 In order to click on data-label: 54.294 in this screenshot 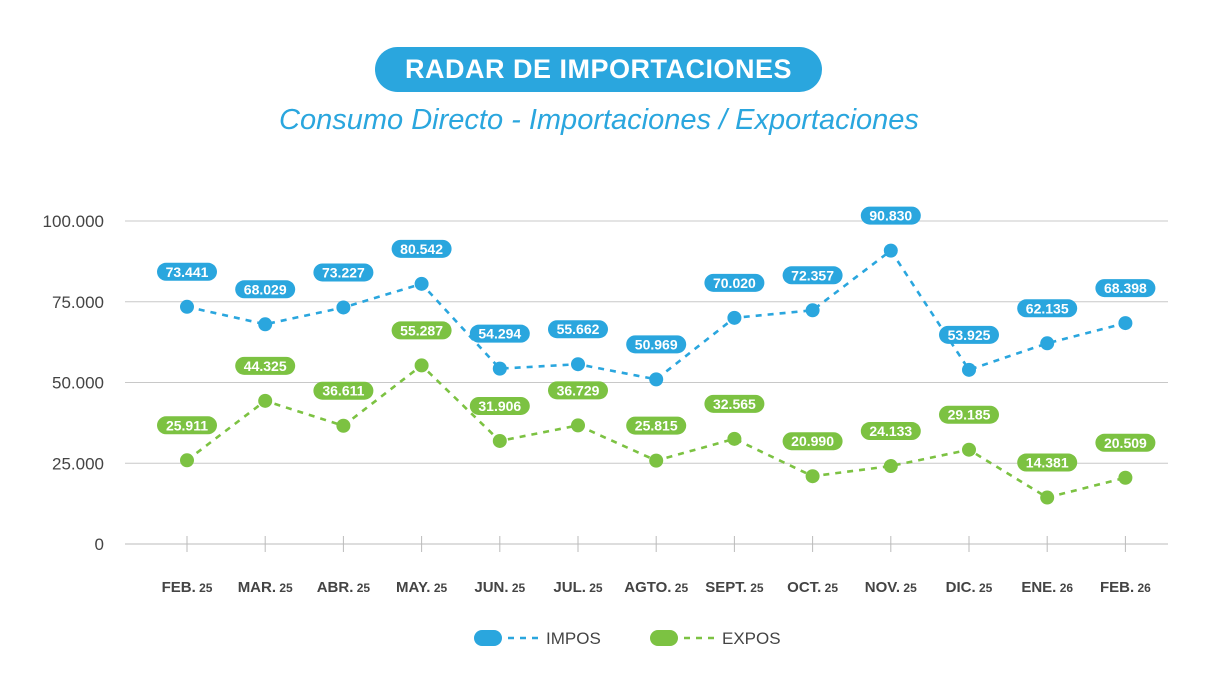, I will do `click(499, 334)`.